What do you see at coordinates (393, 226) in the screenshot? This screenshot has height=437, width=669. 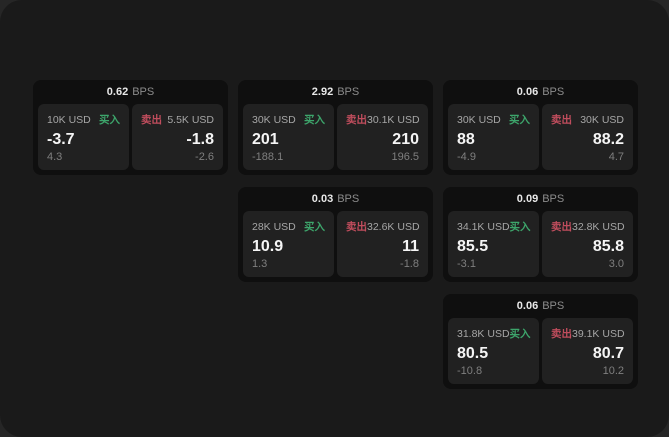 I see `sell-amount: 32.6K USD` at bounding box center [393, 226].